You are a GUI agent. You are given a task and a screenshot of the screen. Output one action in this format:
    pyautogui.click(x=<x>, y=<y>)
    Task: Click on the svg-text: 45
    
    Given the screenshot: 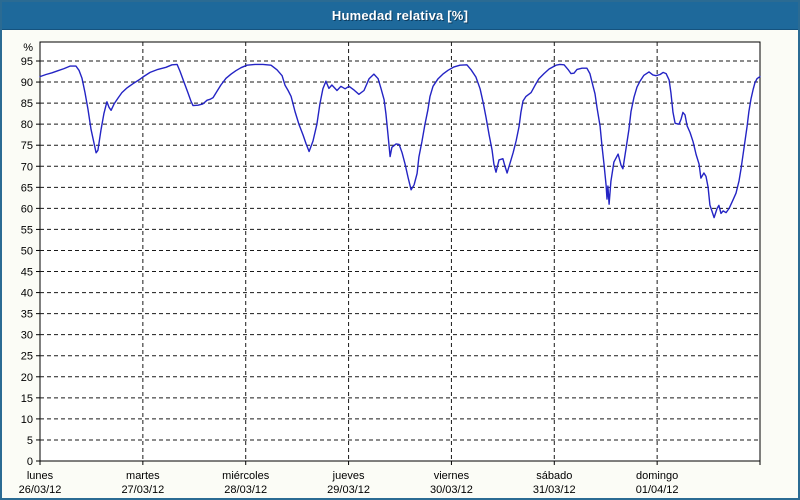 What is the action you would take?
    pyautogui.click(x=27, y=273)
    